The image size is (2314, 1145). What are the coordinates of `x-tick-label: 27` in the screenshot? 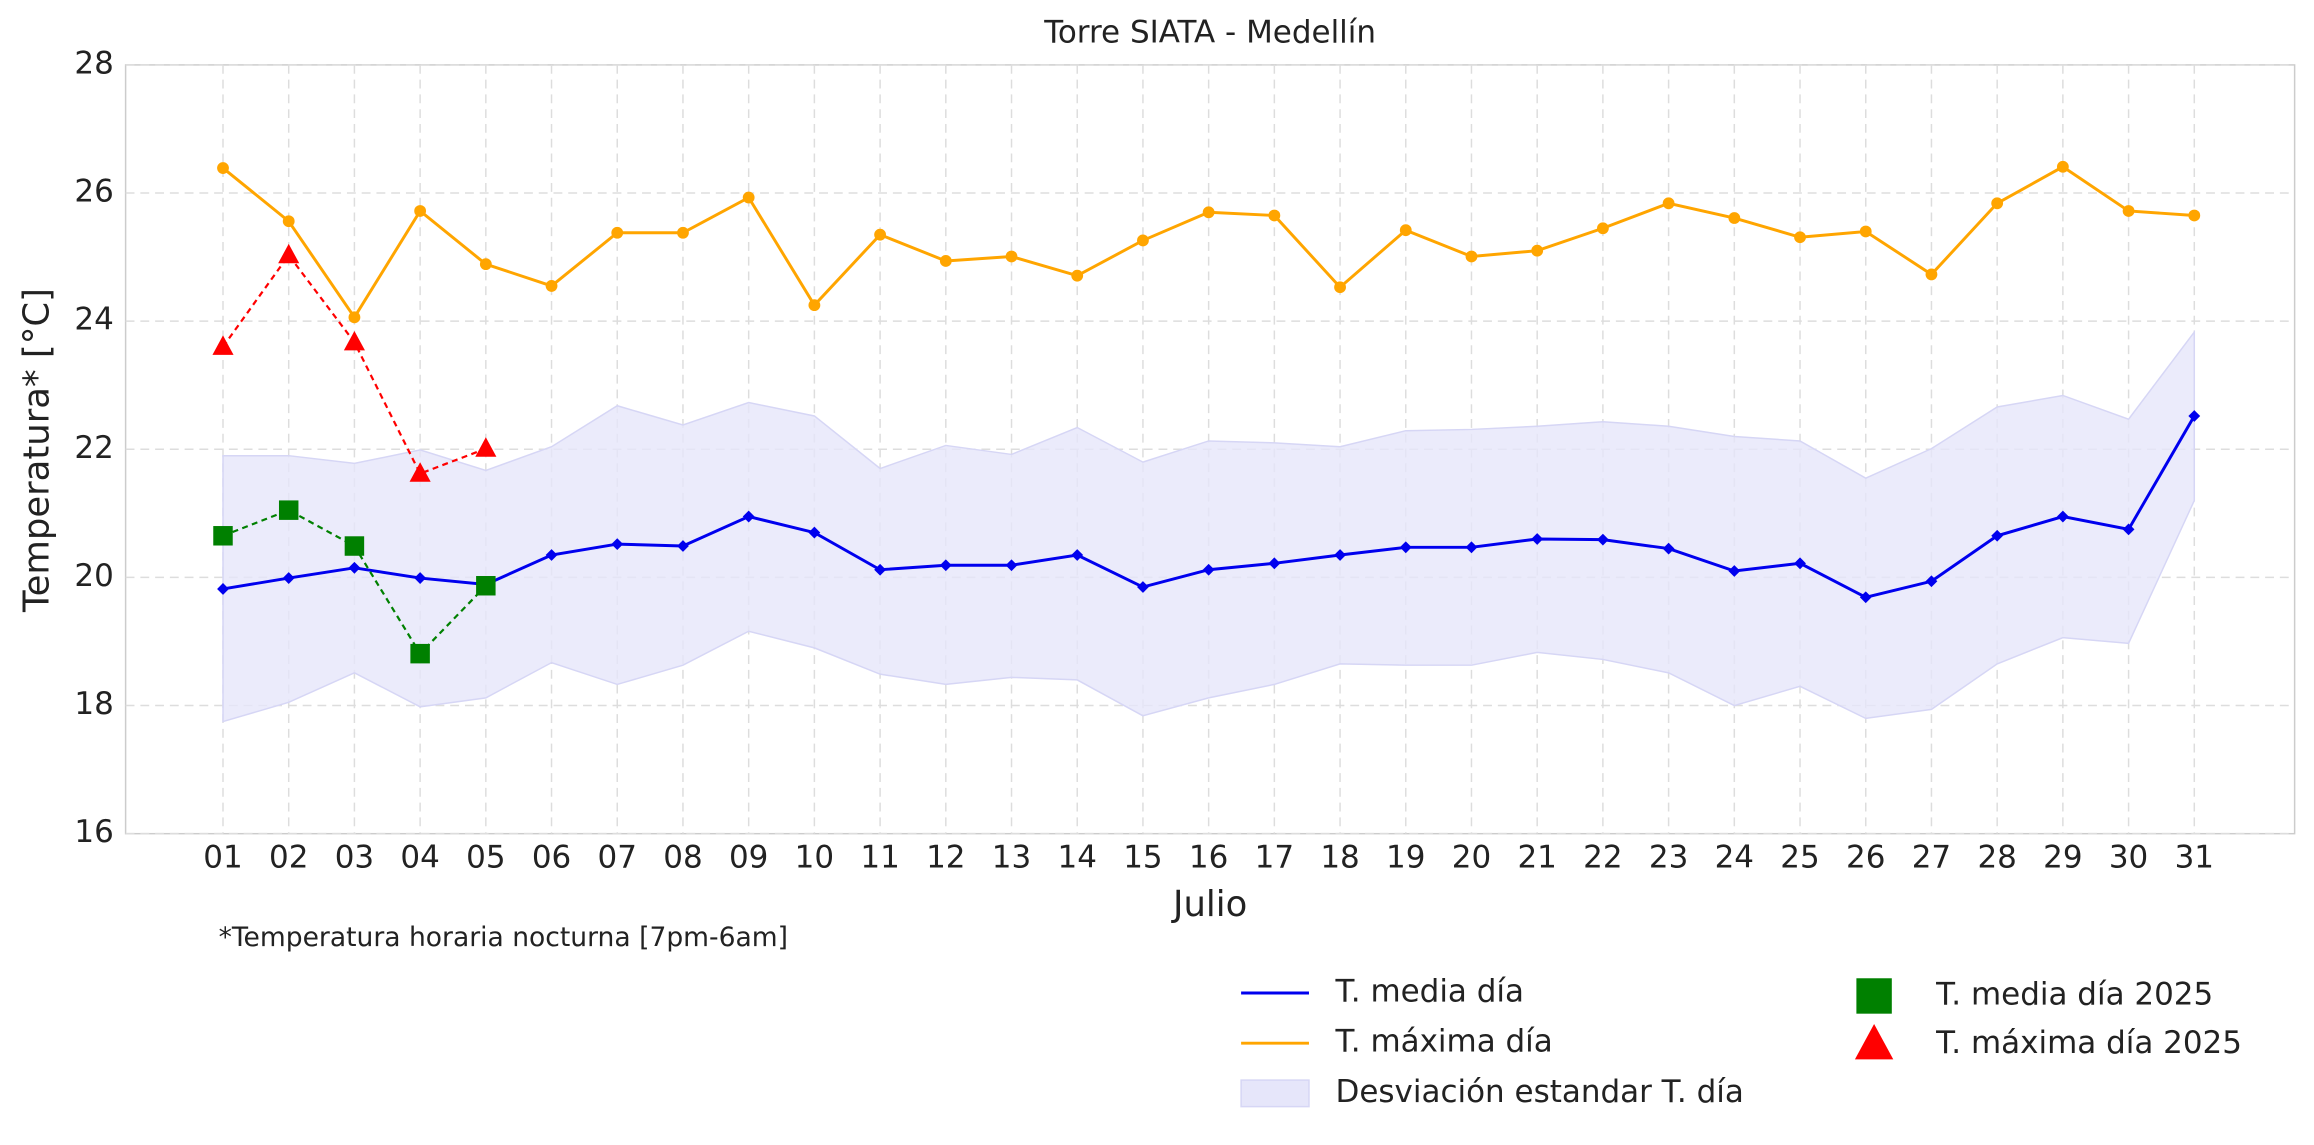 It's located at (1931, 857).